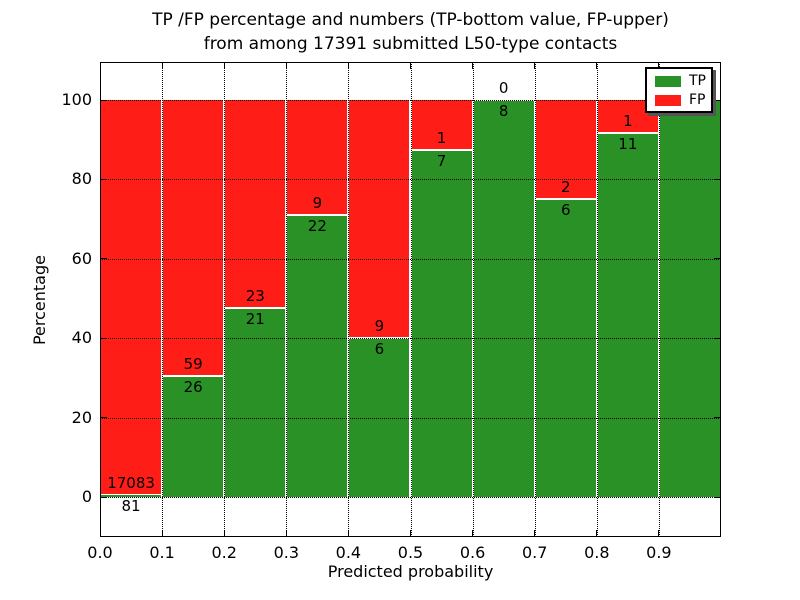 This screenshot has height=600, width=800. I want to click on fp-legend-swatch, so click(668, 100).